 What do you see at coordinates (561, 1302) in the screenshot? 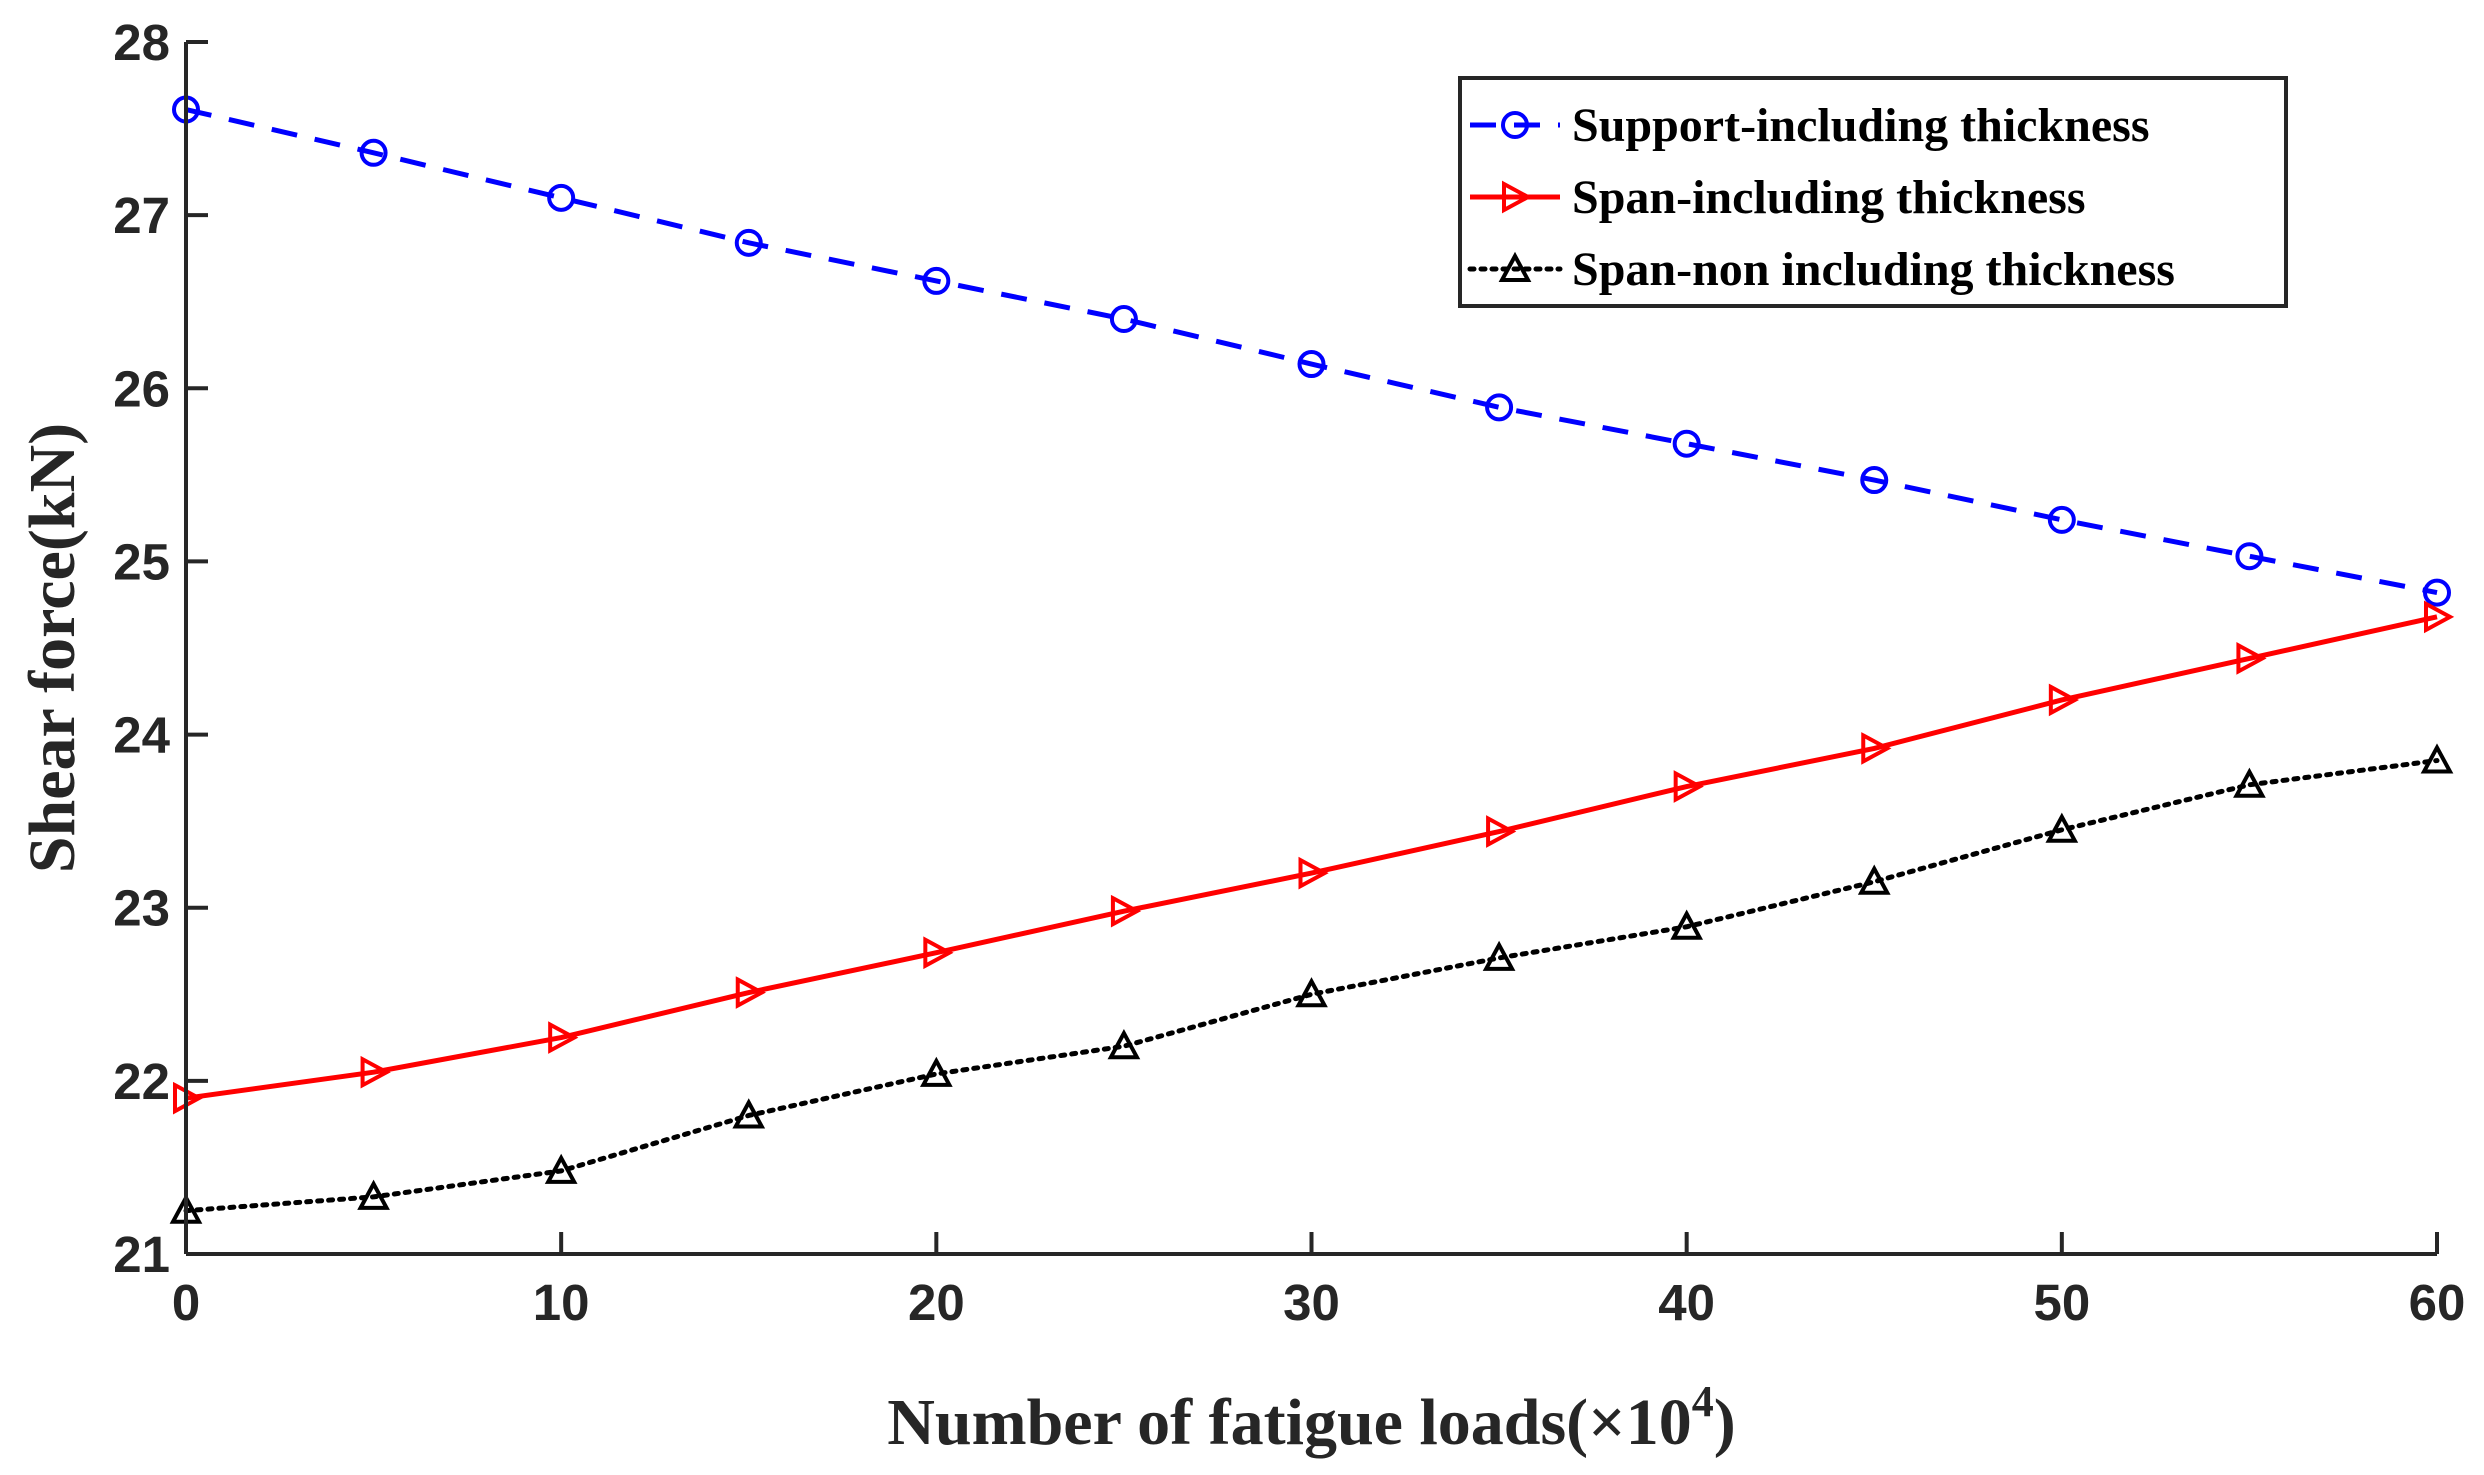
I see `x-tick-label: 10` at bounding box center [561, 1302].